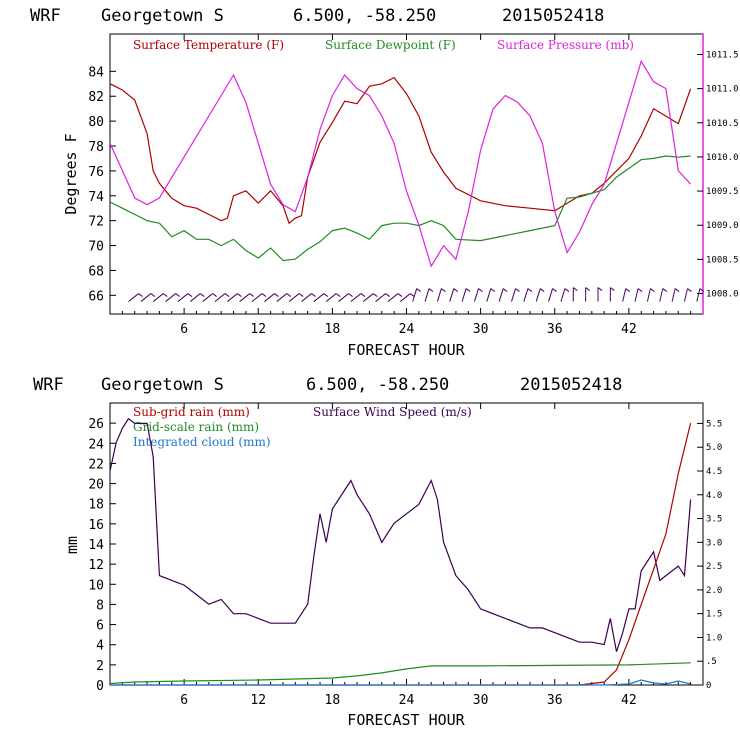  Describe the element at coordinates (481, 700) in the screenshot. I see `bottom-xtick-label: 30` at that location.